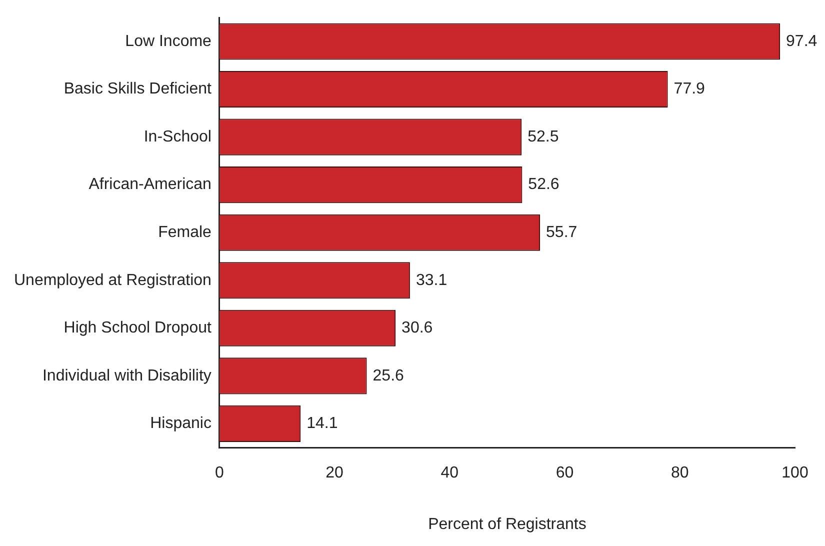  What do you see at coordinates (113, 280) in the screenshot?
I see `y-tick-label: Unemployed at Registration` at bounding box center [113, 280].